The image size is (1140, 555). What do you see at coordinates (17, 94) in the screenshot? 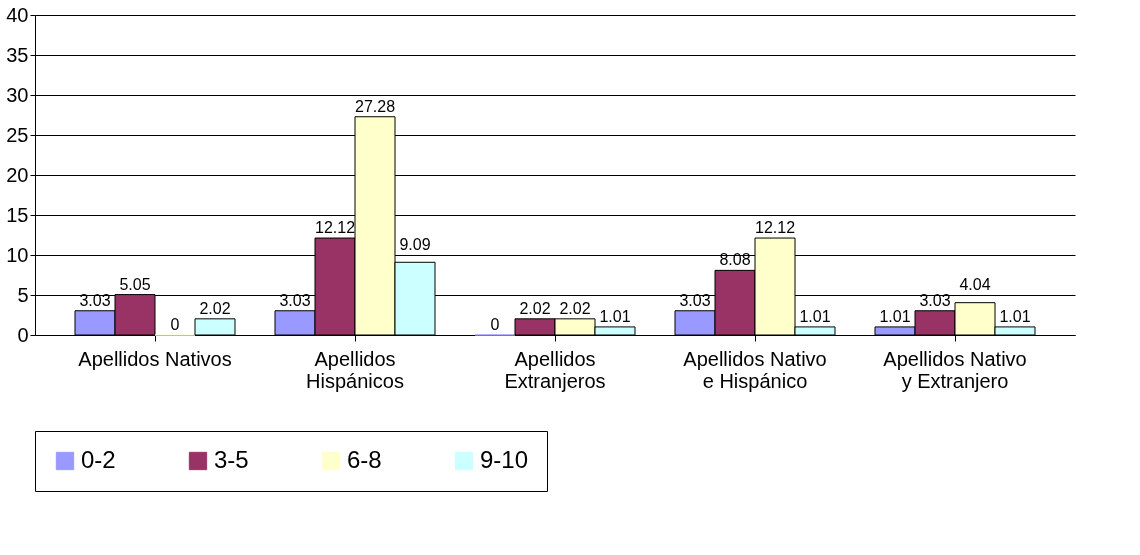
I see `y-tick-label: 30` at bounding box center [17, 94].